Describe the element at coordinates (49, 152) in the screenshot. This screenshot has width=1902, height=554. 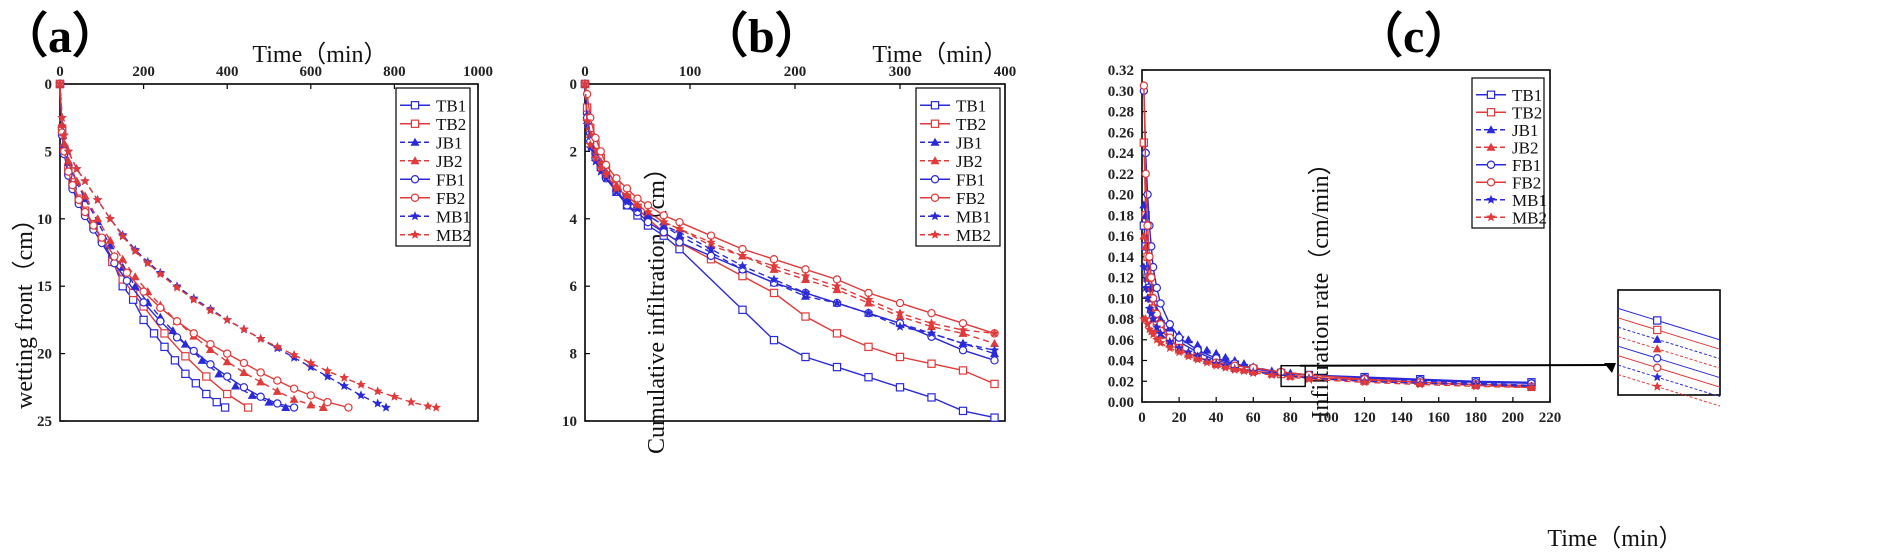
I see `y-tick-label: 5` at that location.